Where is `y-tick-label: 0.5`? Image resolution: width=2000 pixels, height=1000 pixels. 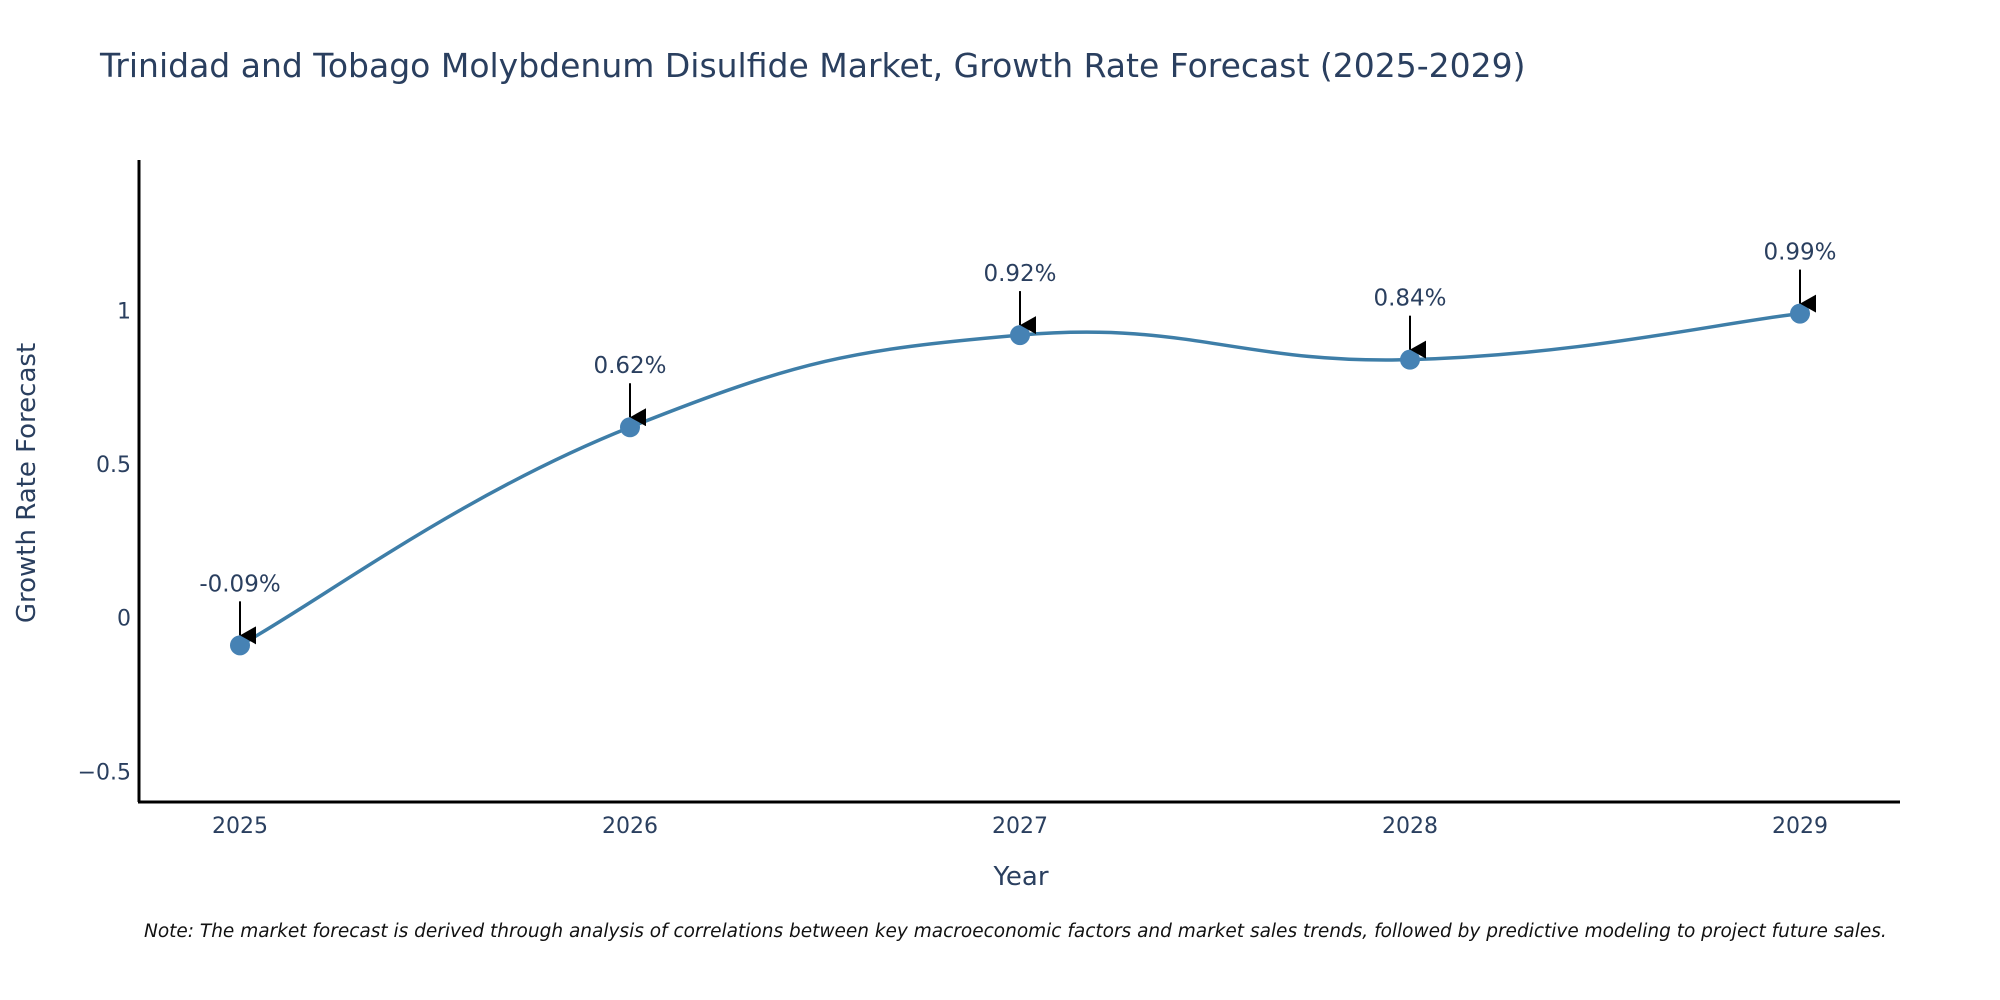 y-tick-label: 0.5 is located at coordinates (113, 465).